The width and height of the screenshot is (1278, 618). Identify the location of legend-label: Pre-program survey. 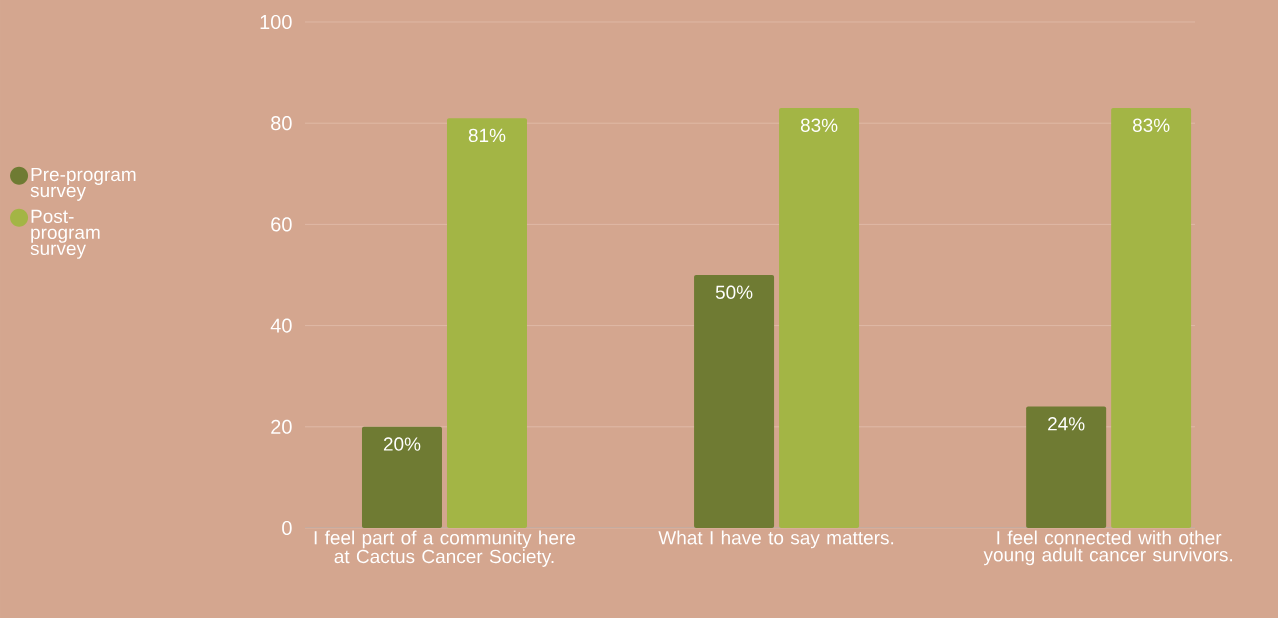
(83, 184).